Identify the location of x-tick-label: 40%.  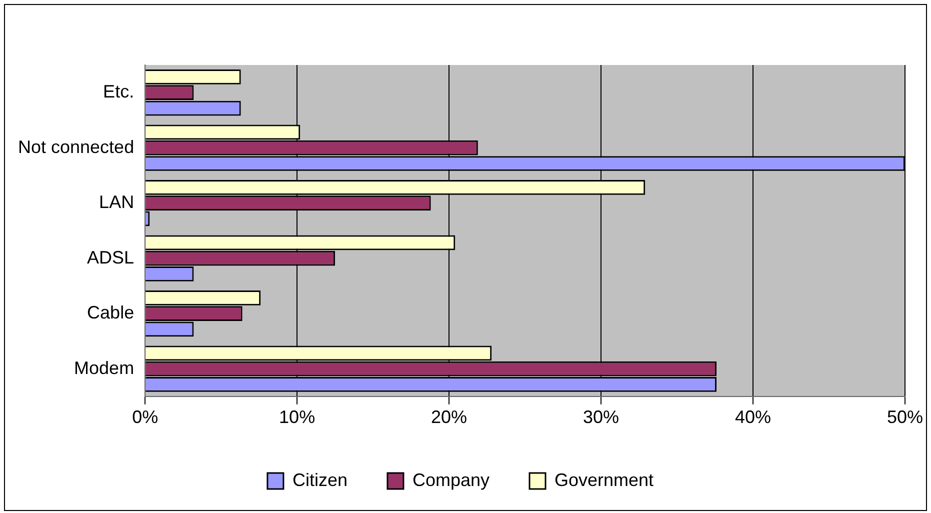
(753, 417).